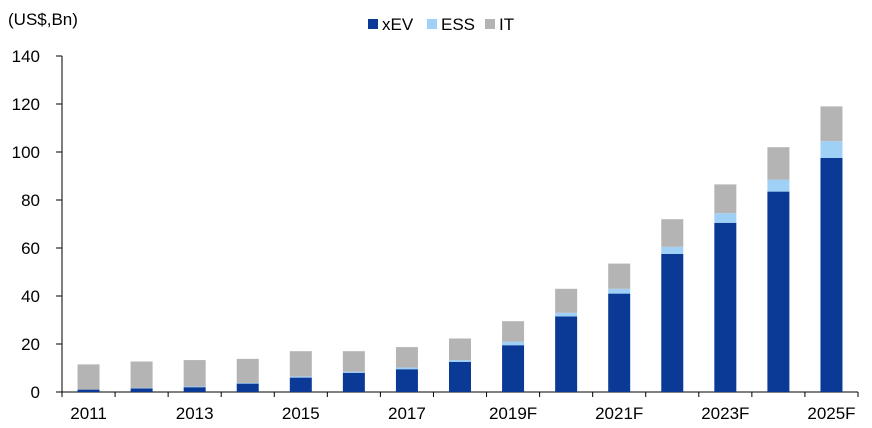  Describe the element at coordinates (88, 413) in the screenshot. I see `x-tick-label: 2011` at that location.